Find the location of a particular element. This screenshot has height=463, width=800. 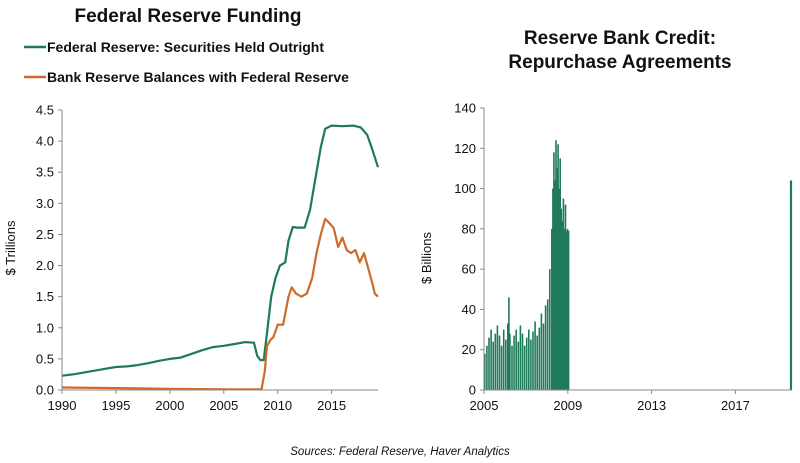

reserves-line is located at coordinates (220, 304).